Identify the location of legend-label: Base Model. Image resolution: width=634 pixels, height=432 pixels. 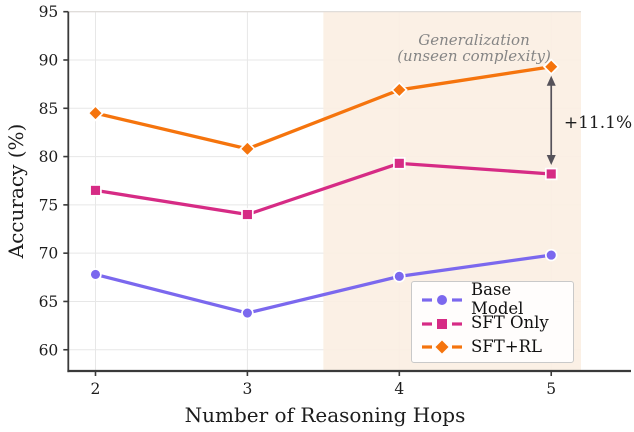
(497, 298).